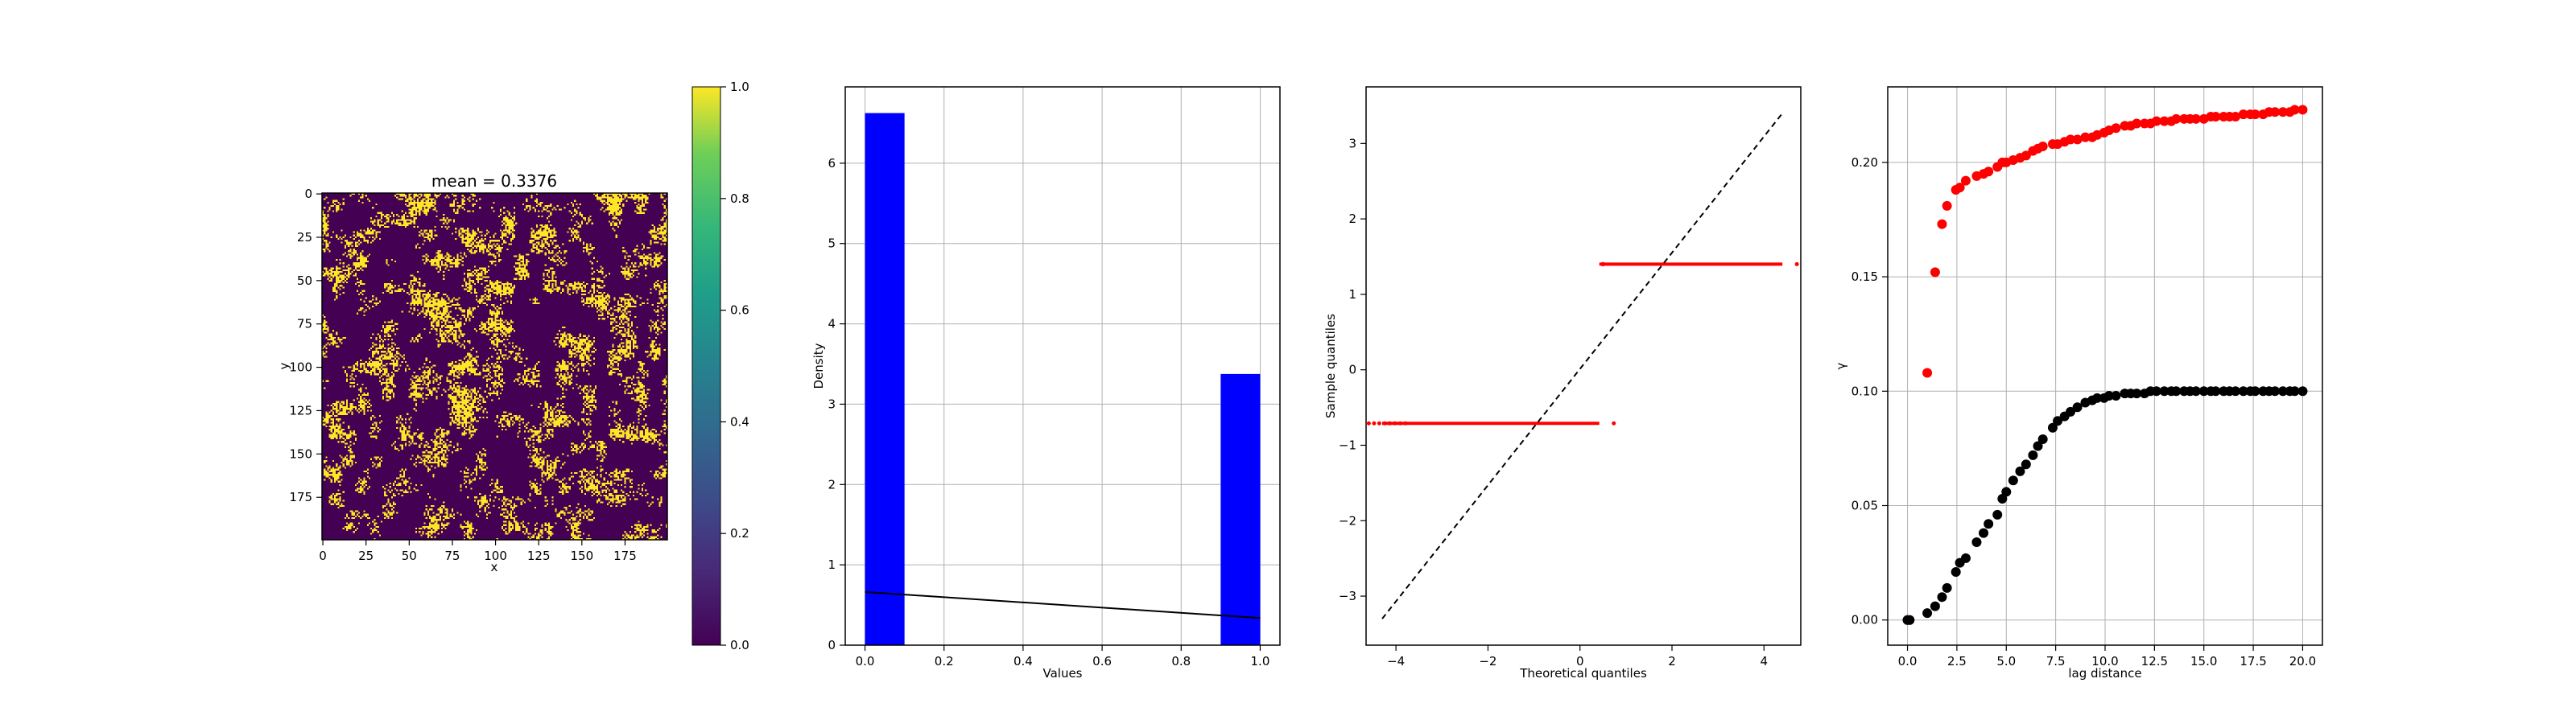  What do you see at coordinates (308, 194) in the screenshot?
I see `heatmap-y-tick-label: 0` at bounding box center [308, 194].